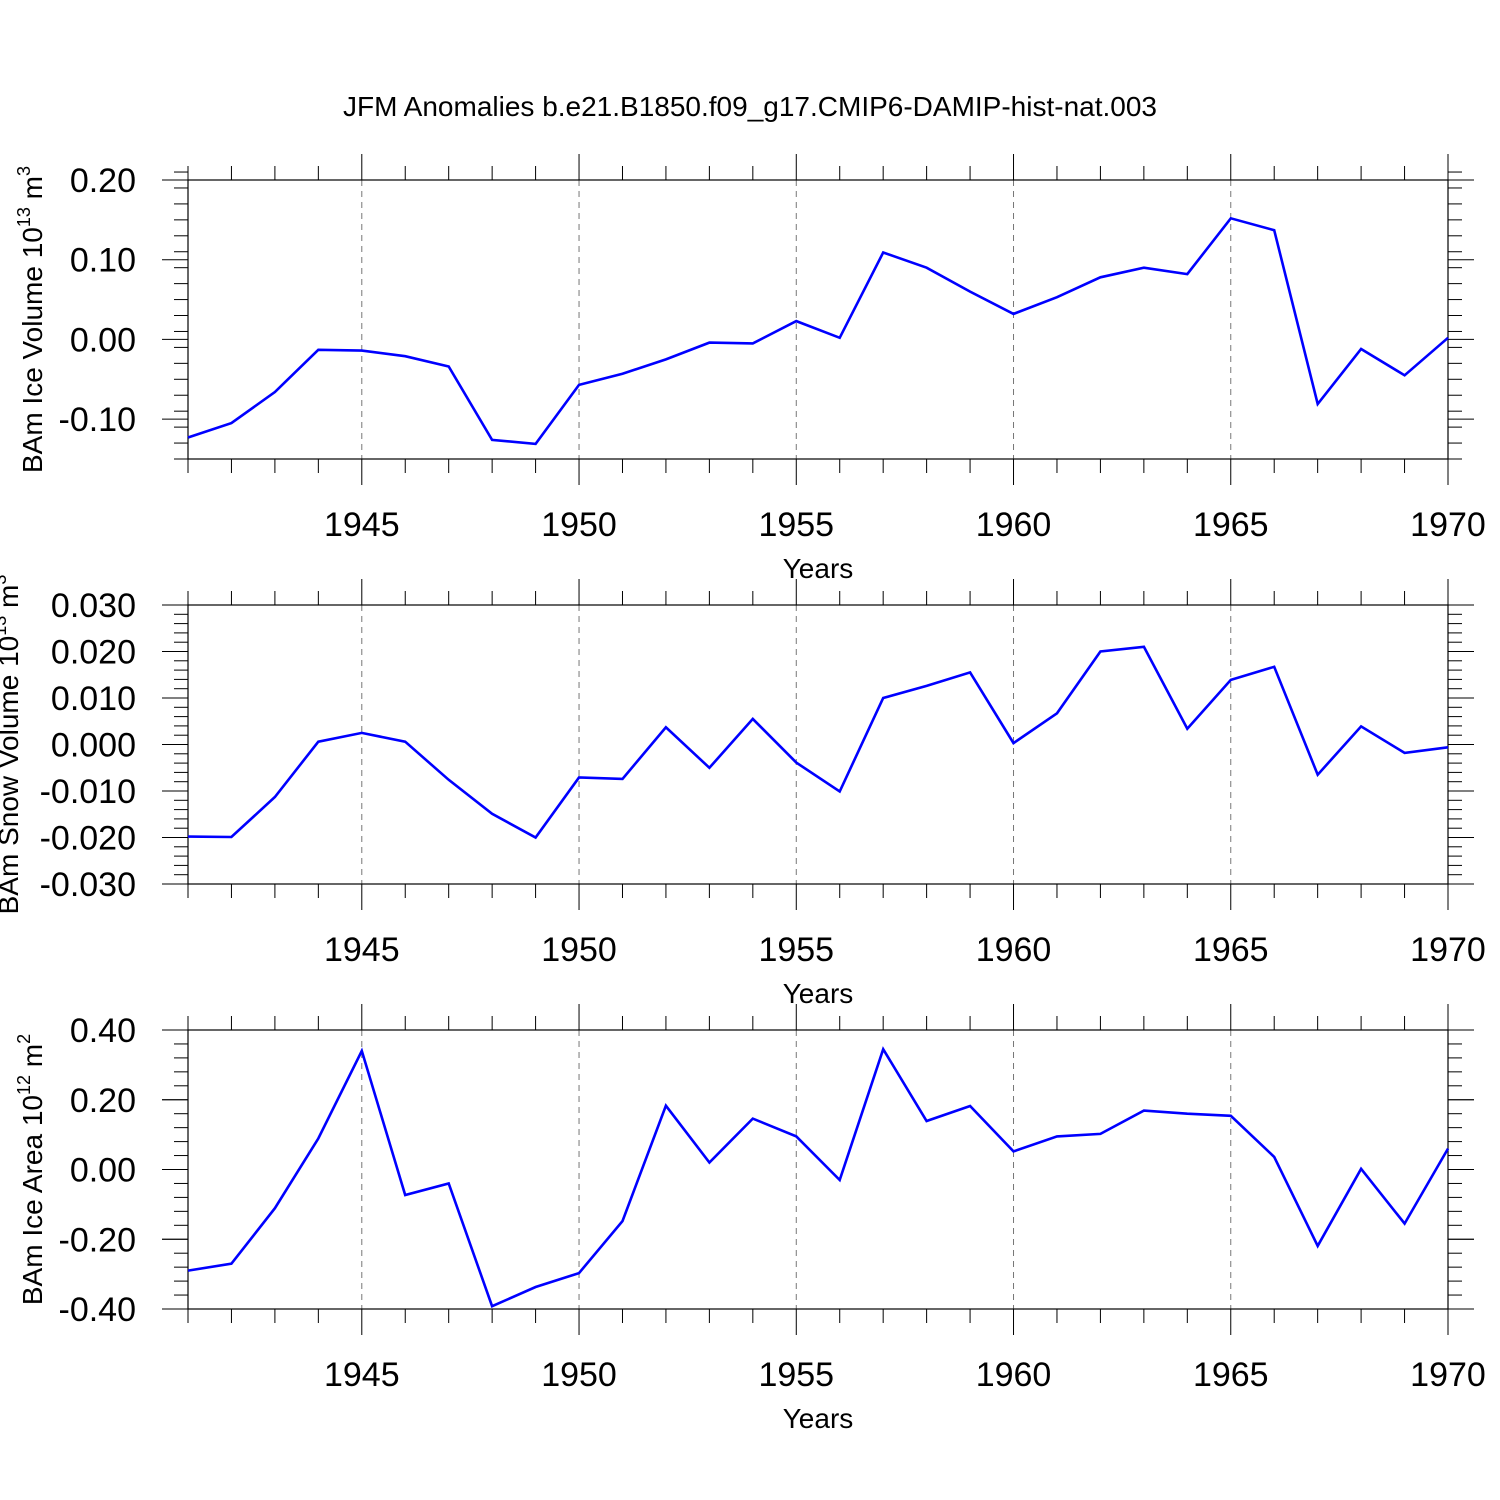 The image size is (1500, 1500). What do you see at coordinates (12, 745) in the screenshot?
I see `y-axis-title: BAm Snow Volume 1013 m3` at bounding box center [12, 745].